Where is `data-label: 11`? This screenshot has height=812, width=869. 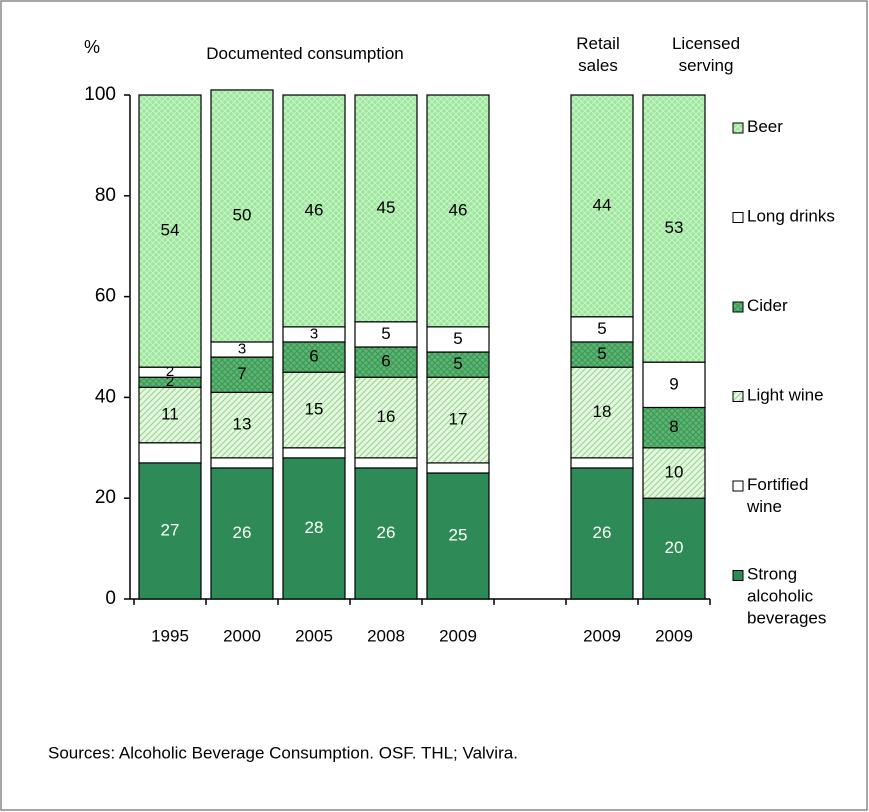
data-label: 11 is located at coordinates (170, 414).